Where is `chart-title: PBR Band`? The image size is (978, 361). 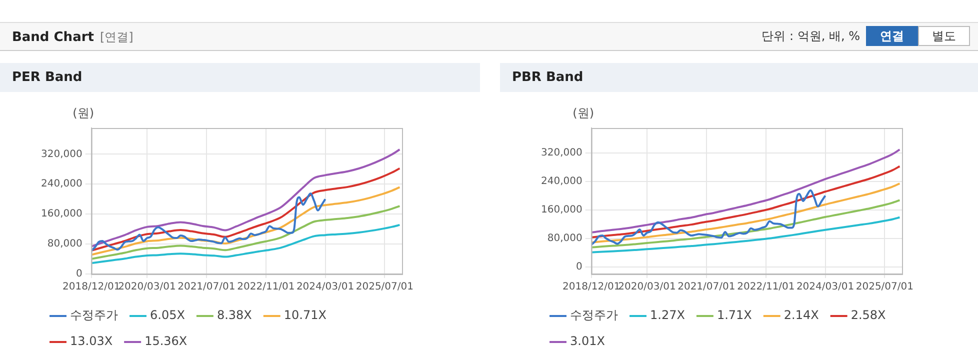 chart-title: PBR Band is located at coordinates (739, 77).